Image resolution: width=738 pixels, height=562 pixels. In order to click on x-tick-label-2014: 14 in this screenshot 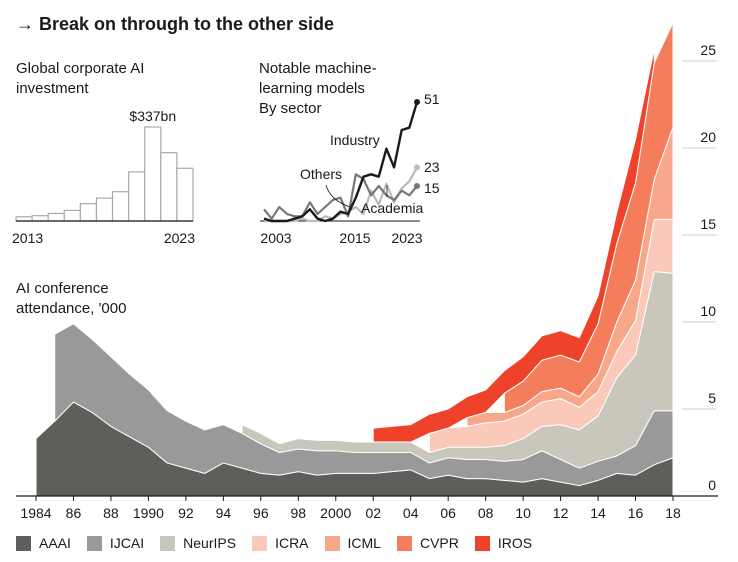, I will do `click(598, 513)`.